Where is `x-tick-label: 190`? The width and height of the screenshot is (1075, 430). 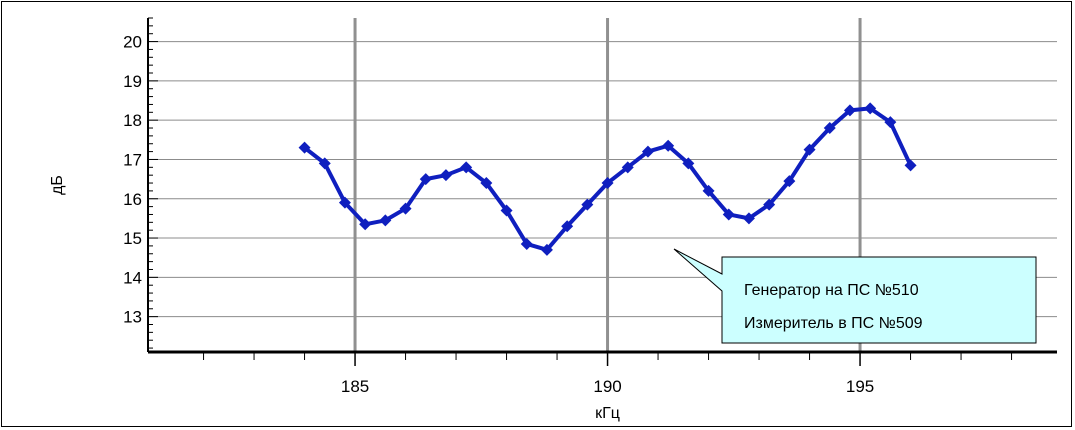 x-tick-label: 190 is located at coordinates (607, 386).